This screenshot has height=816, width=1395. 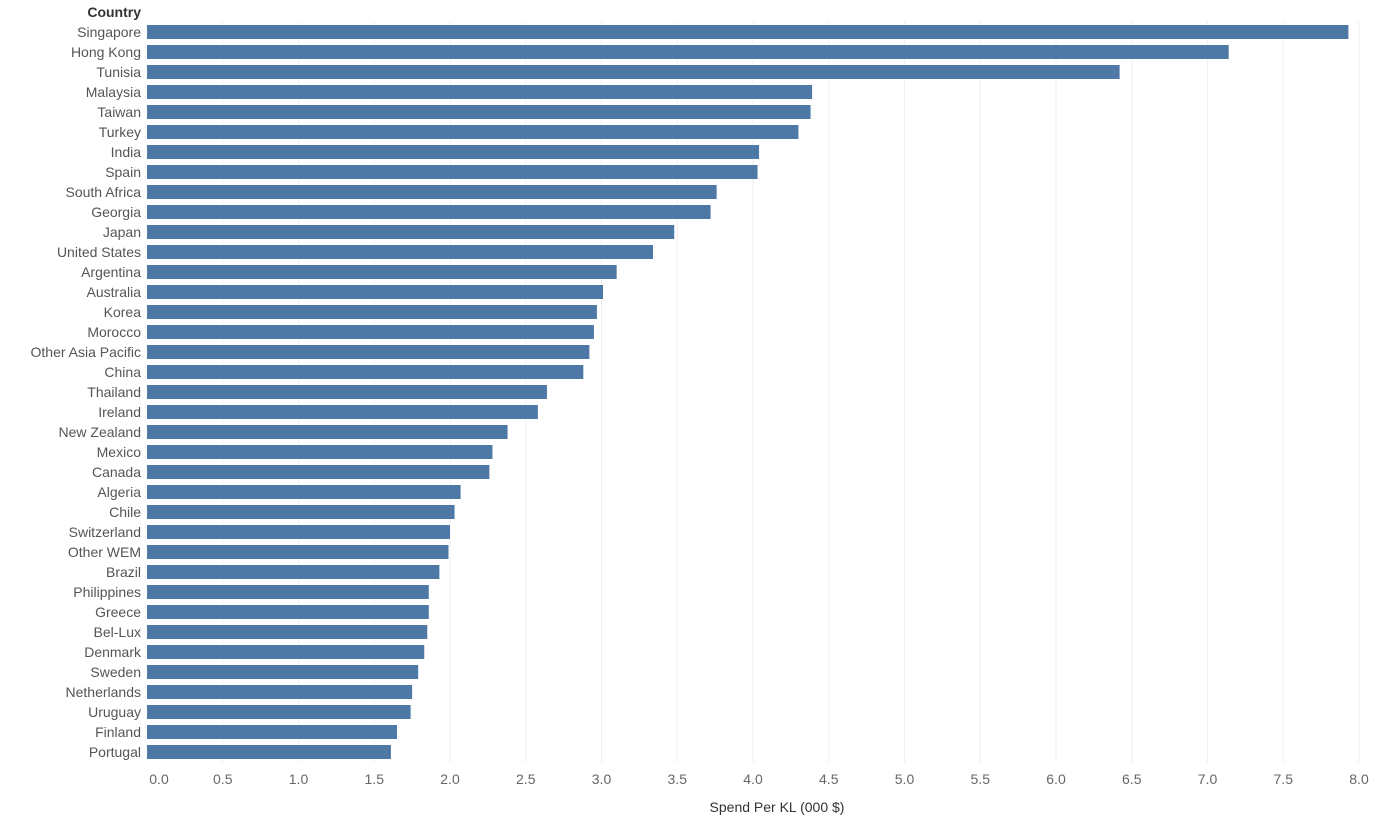 What do you see at coordinates (114, 292) in the screenshot?
I see `category-label: Australia` at bounding box center [114, 292].